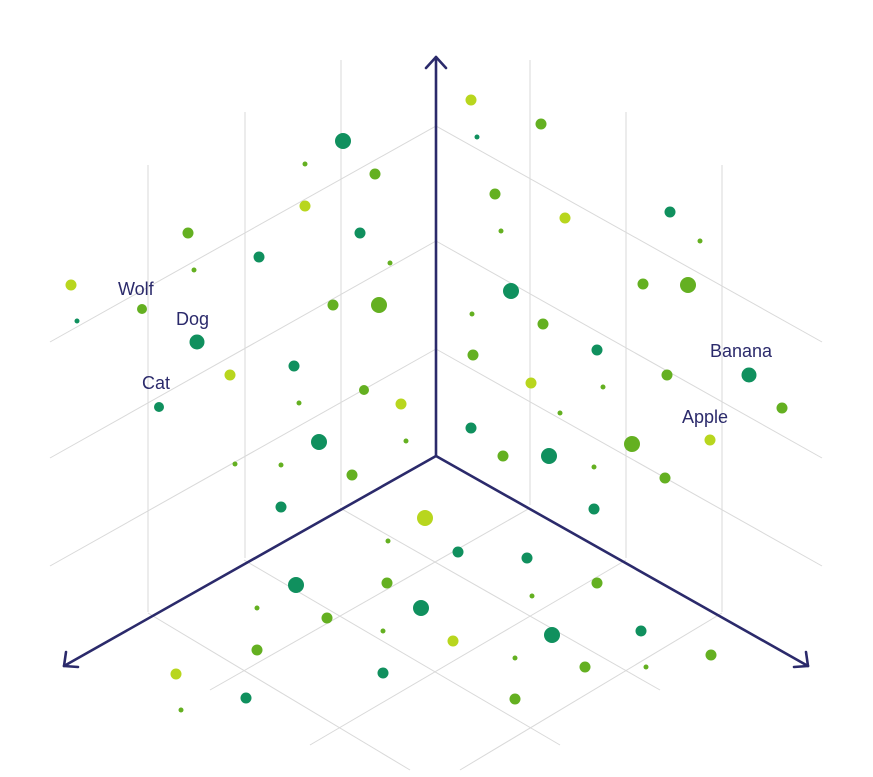  What do you see at coordinates (136, 289) in the screenshot?
I see `label-wolf: Wolf` at bounding box center [136, 289].